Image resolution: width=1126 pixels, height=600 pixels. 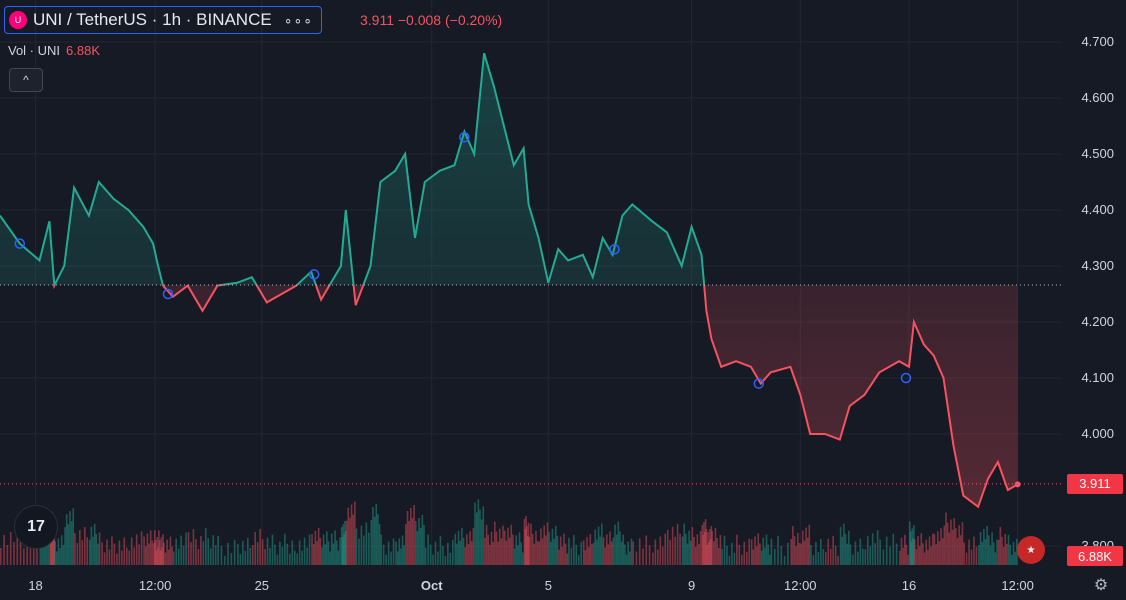 What do you see at coordinates (800, 585) in the screenshot?
I see `x-tick-label: 12:00` at bounding box center [800, 585].